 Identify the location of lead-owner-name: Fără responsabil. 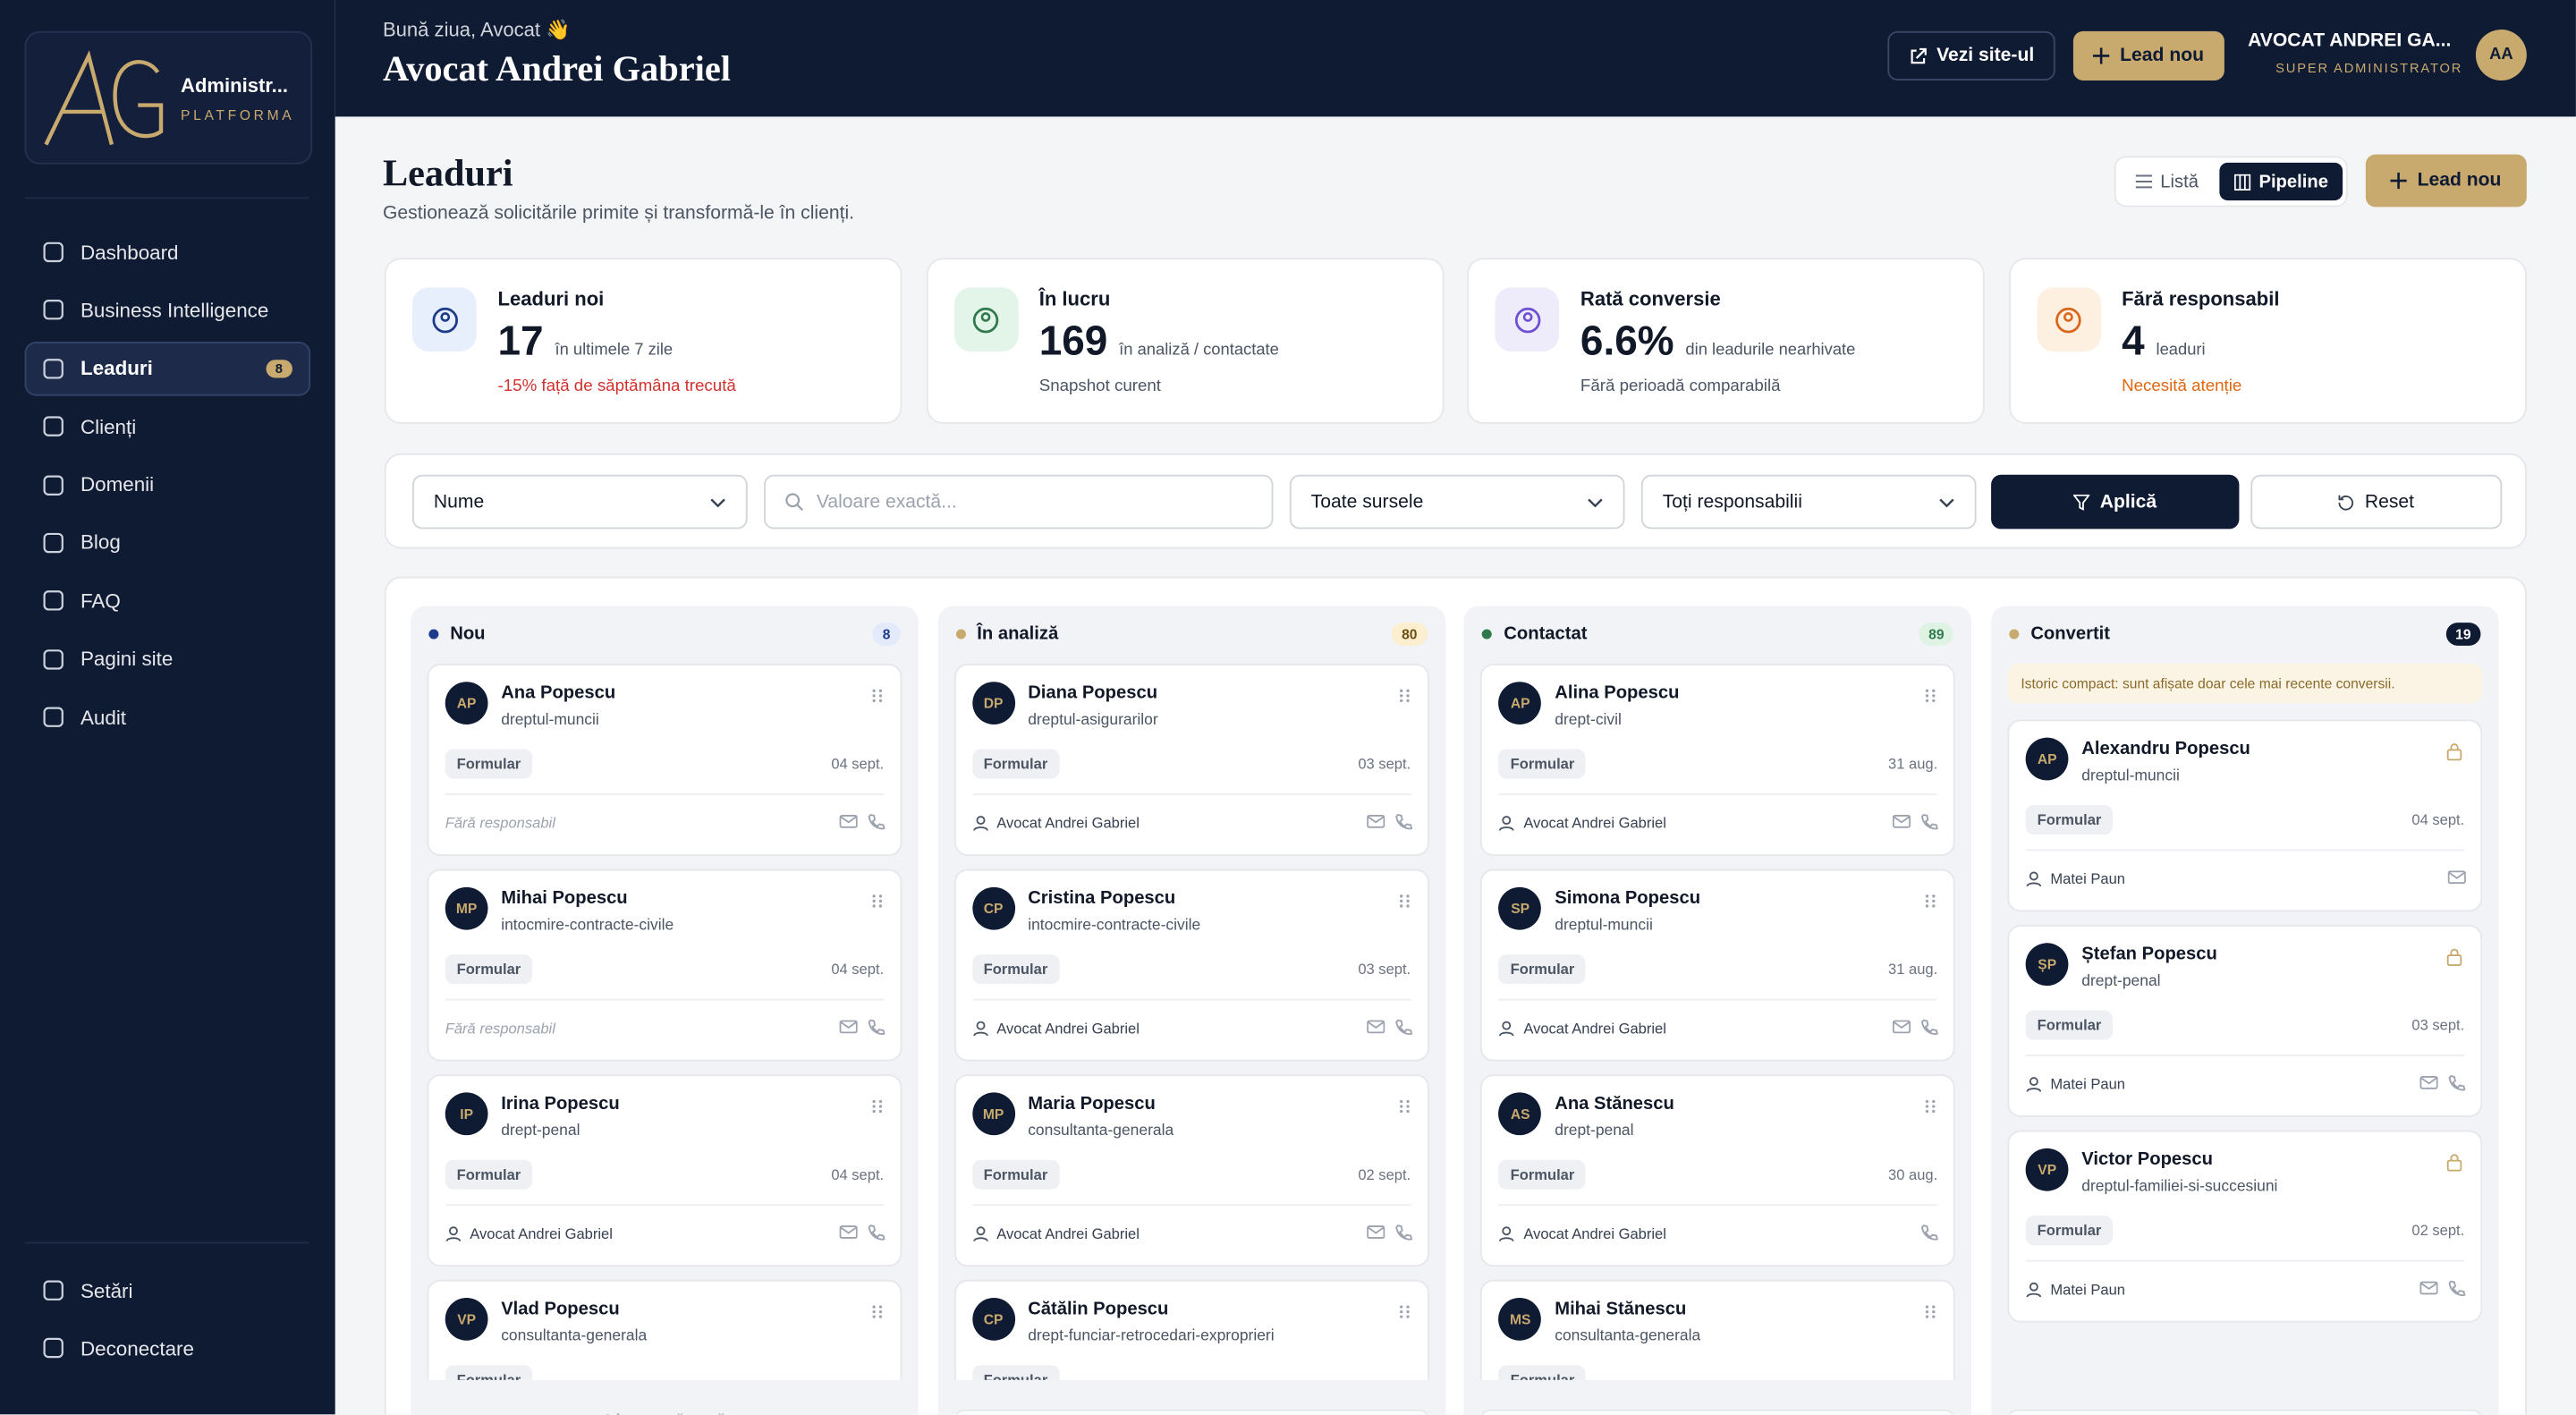
(500, 824).